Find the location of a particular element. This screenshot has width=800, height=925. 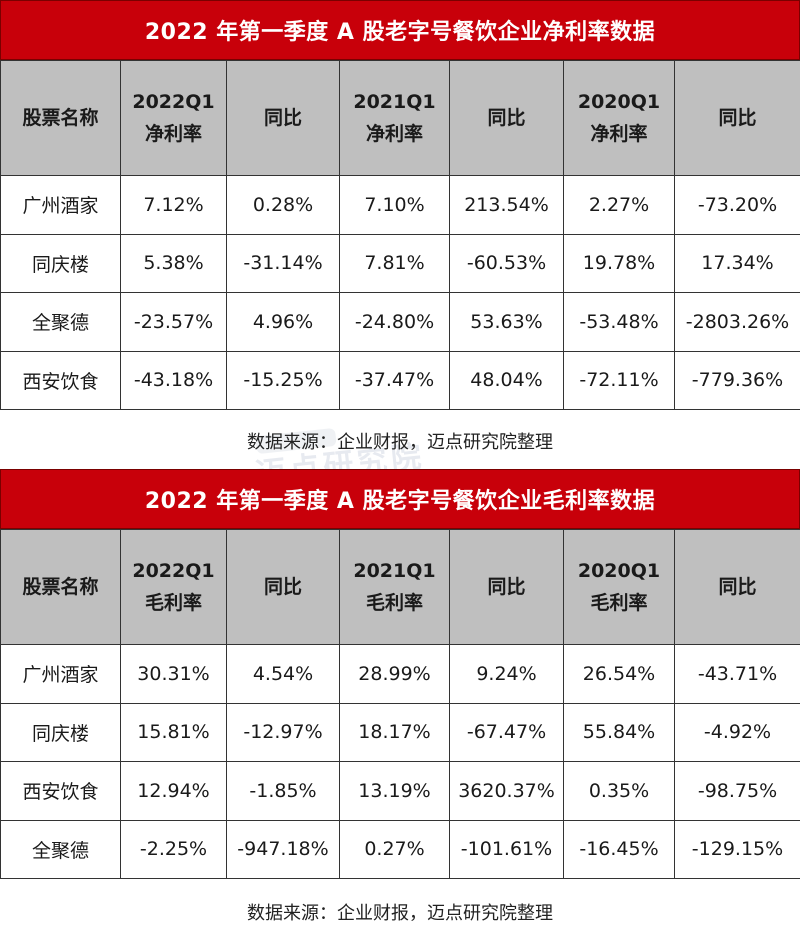

value-cell: -53.48% is located at coordinates (619, 322).